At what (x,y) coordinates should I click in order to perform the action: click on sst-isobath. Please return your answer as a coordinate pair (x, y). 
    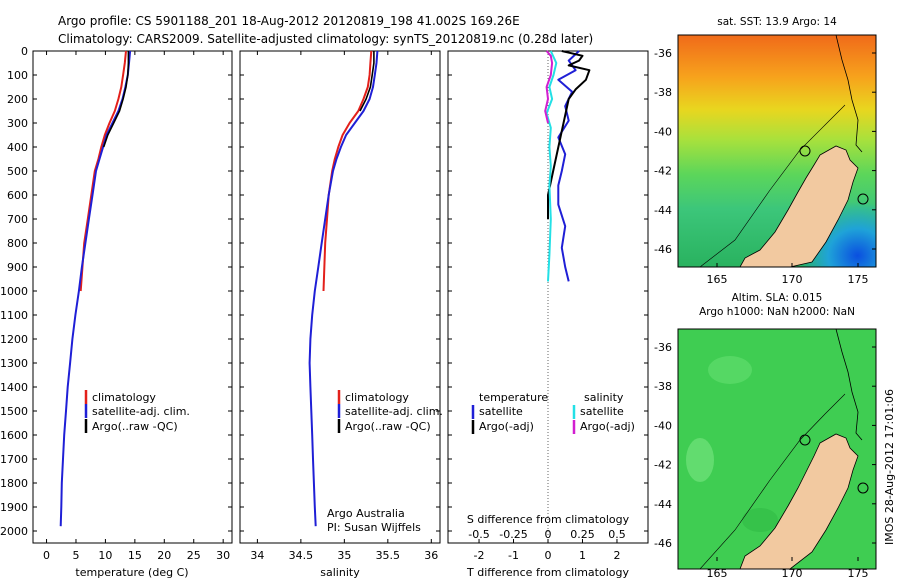
    Looking at the image, I should click on (772, 185).